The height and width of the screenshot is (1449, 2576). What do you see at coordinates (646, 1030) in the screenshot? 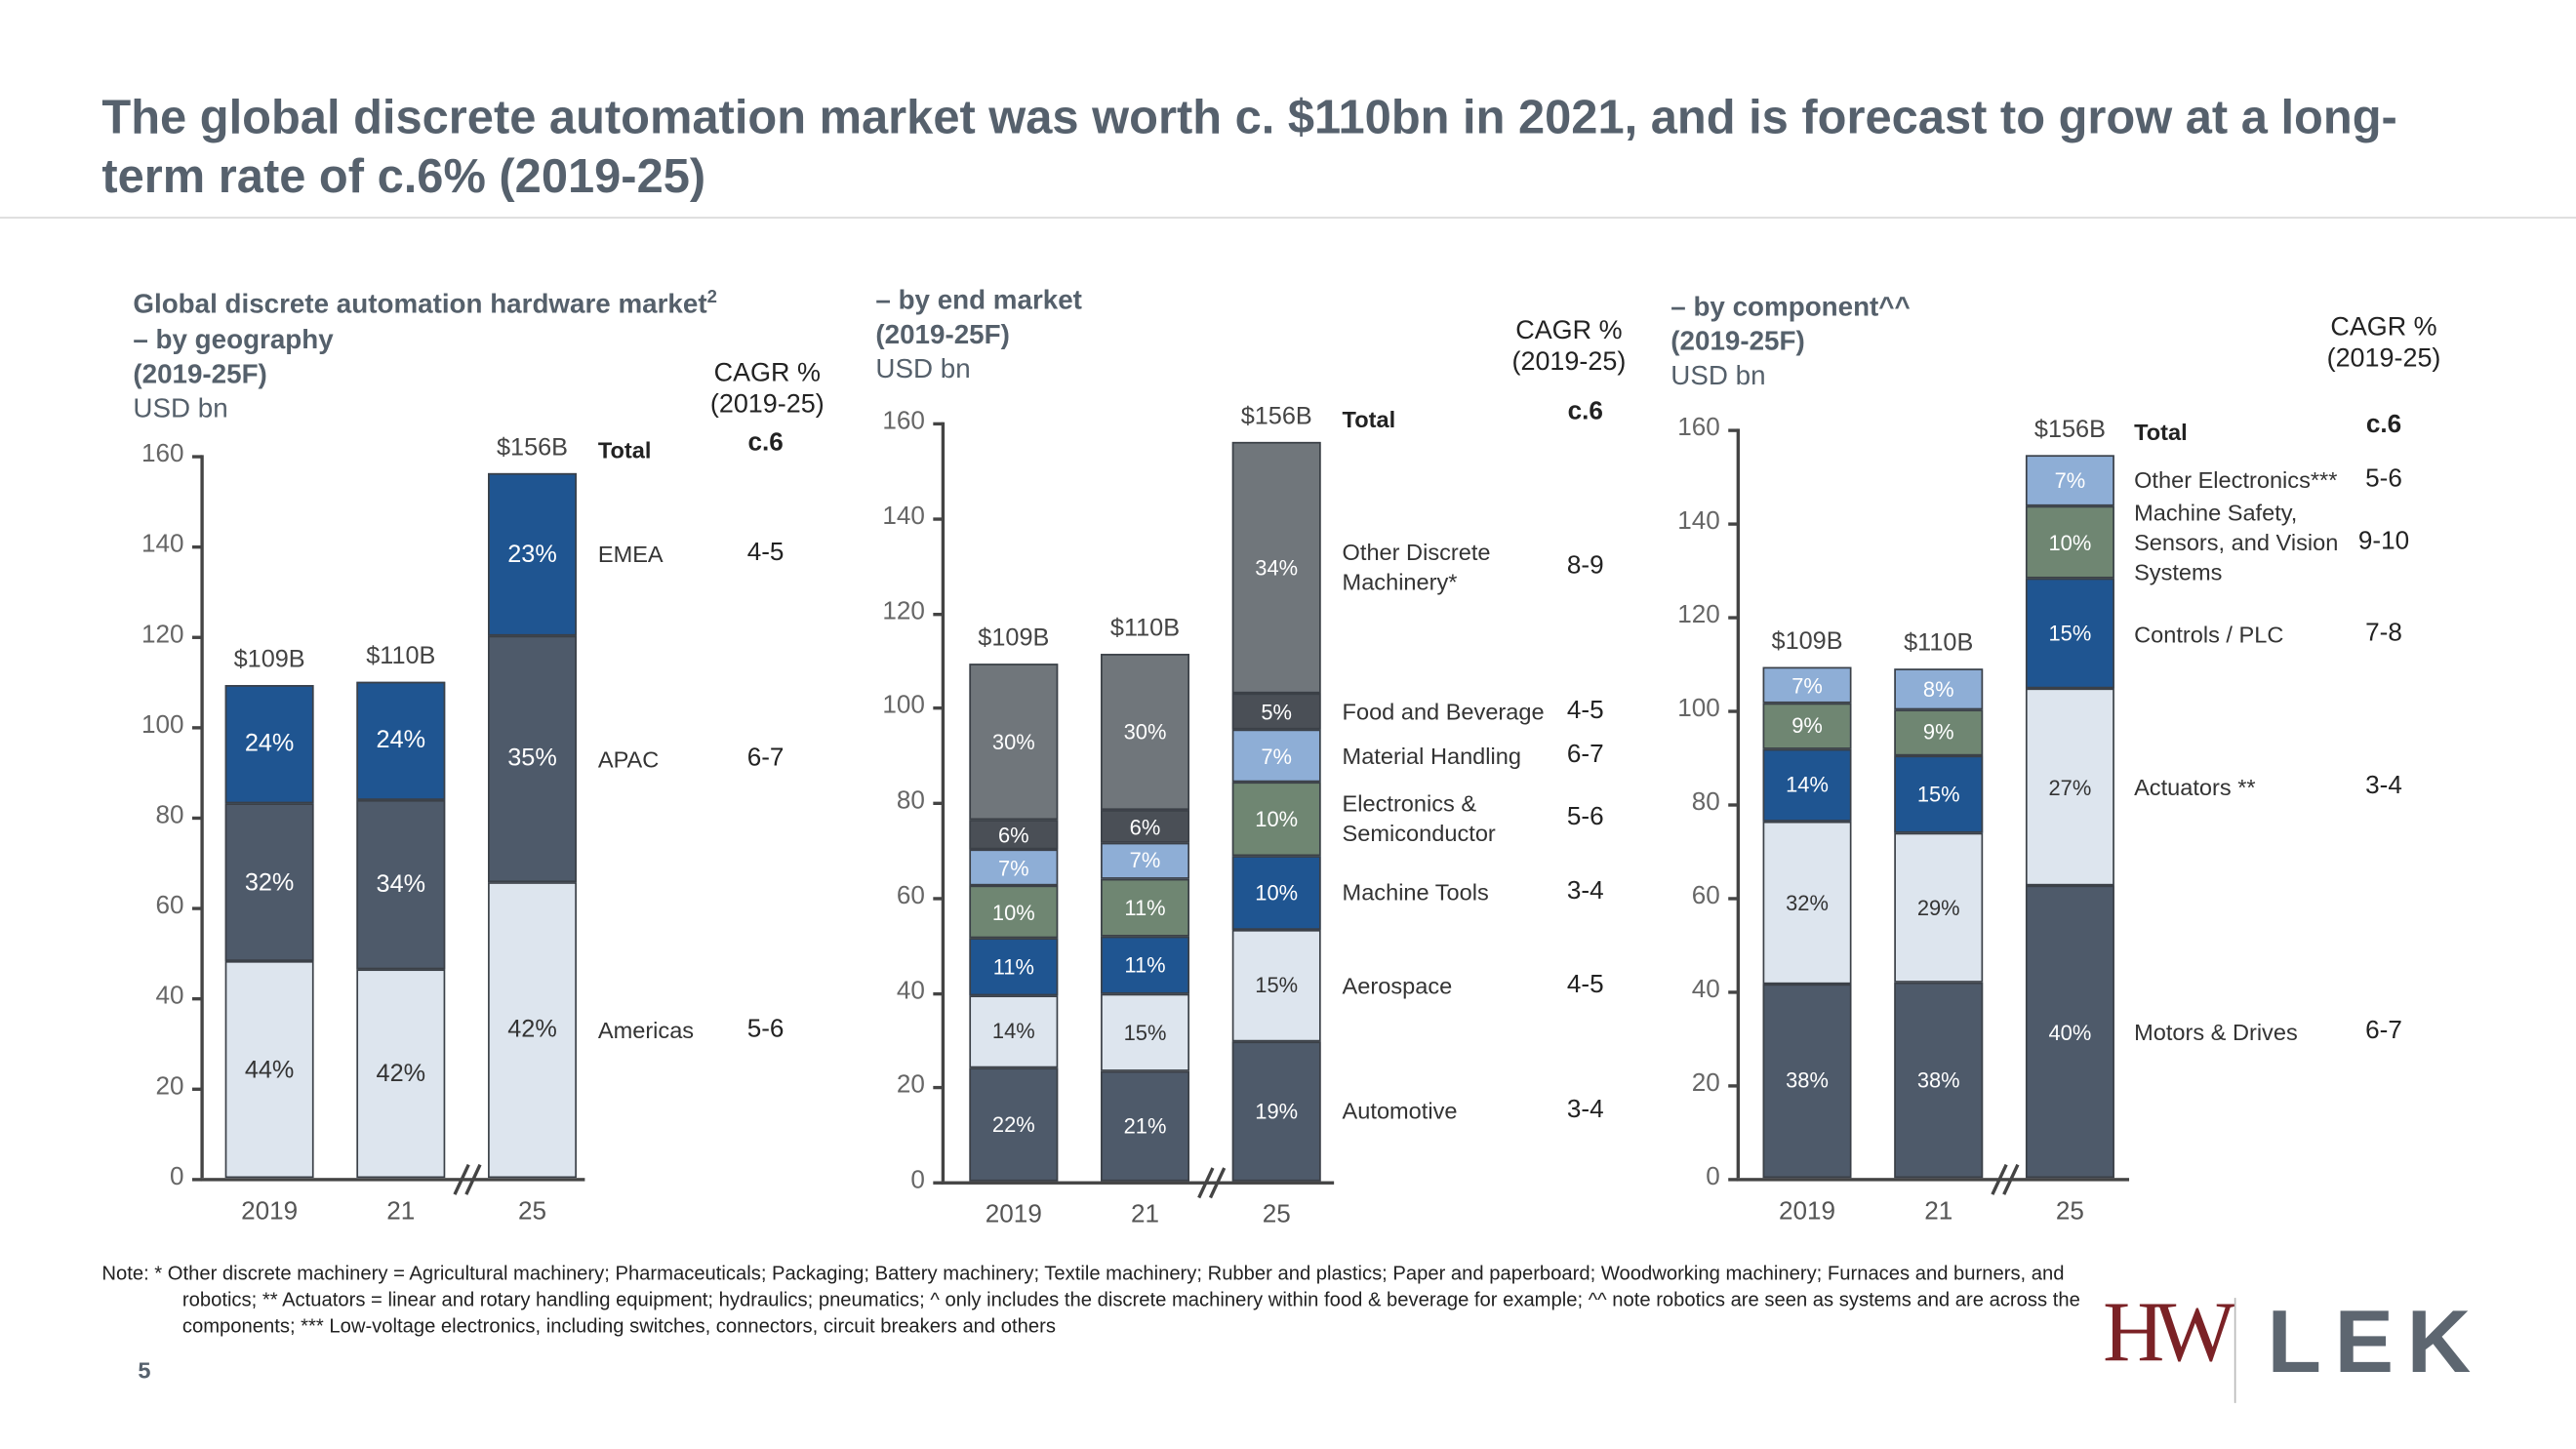
I see `legend-label: Americas` at bounding box center [646, 1030].